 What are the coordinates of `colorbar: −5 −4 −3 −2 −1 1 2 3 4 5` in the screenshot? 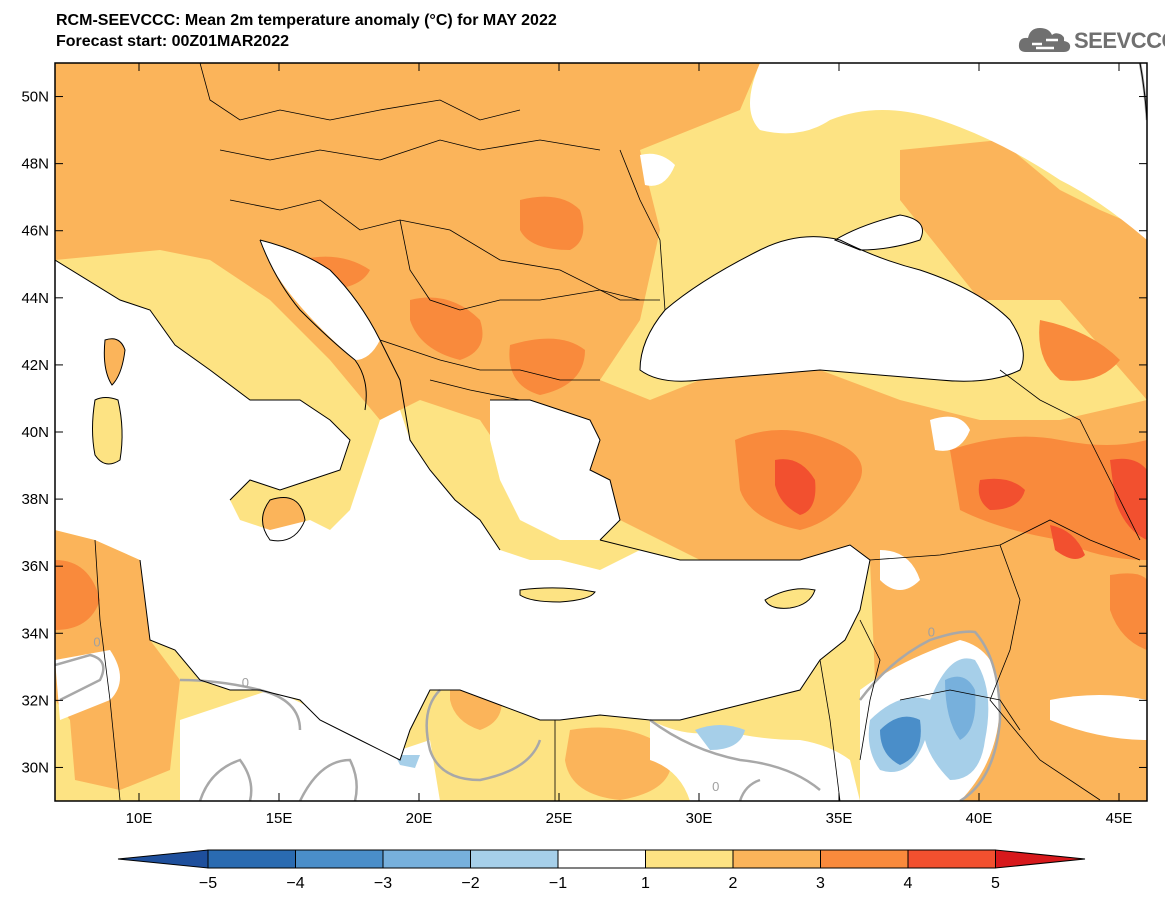 It's located at (601, 870).